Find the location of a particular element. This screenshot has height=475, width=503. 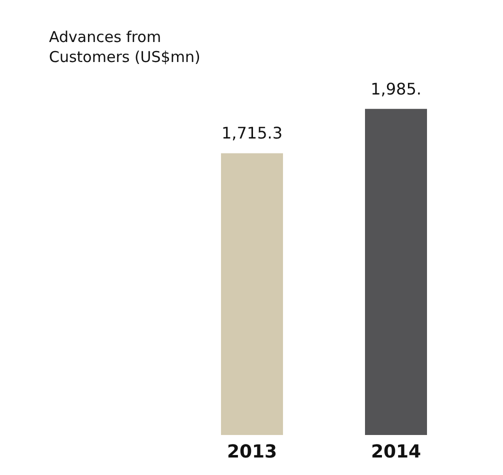

data-label: 1,715.3 is located at coordinates (252, 133).